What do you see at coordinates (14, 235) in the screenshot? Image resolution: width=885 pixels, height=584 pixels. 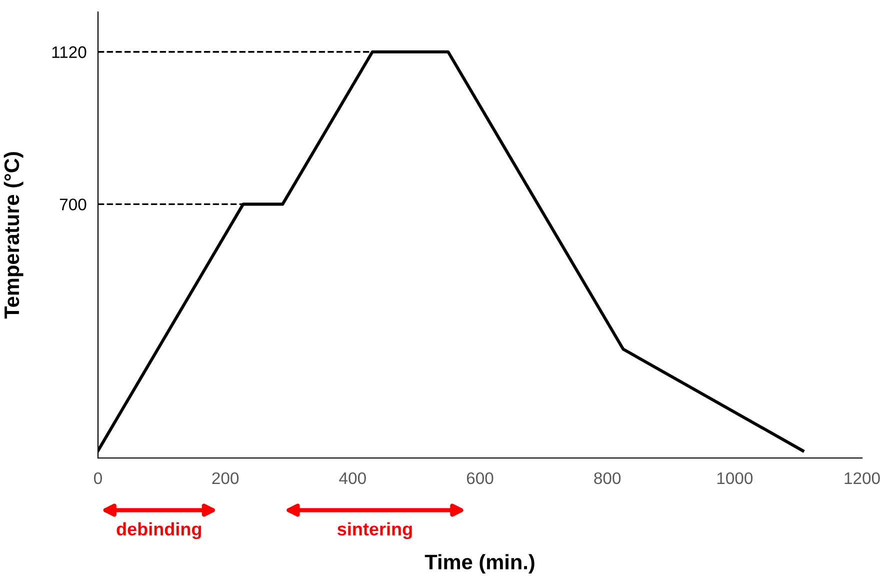 I see `y-axis-title: Temperature (°C)` at bounding box center [14, 235].